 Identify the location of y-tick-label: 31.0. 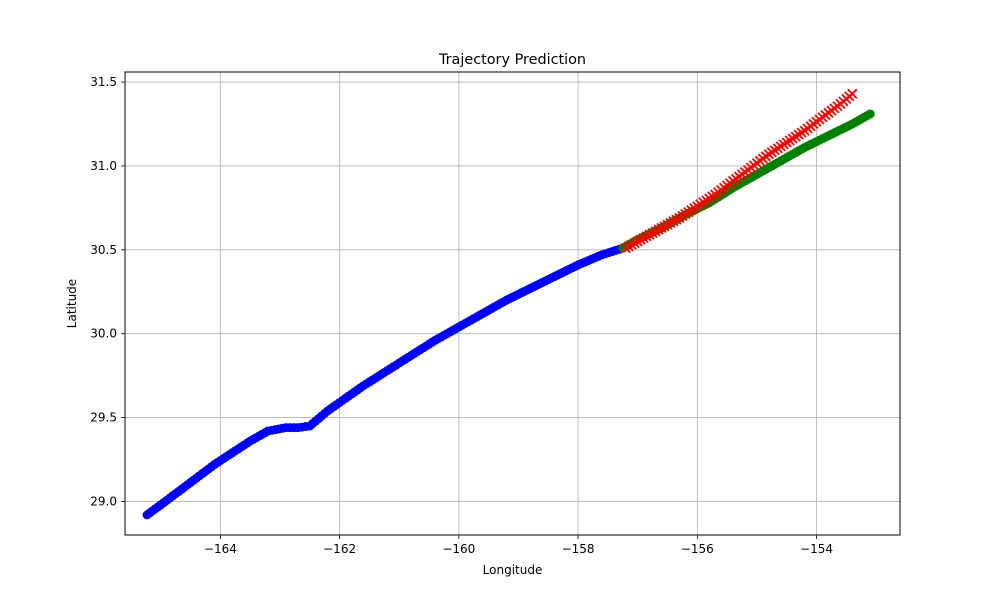
(103, 166).